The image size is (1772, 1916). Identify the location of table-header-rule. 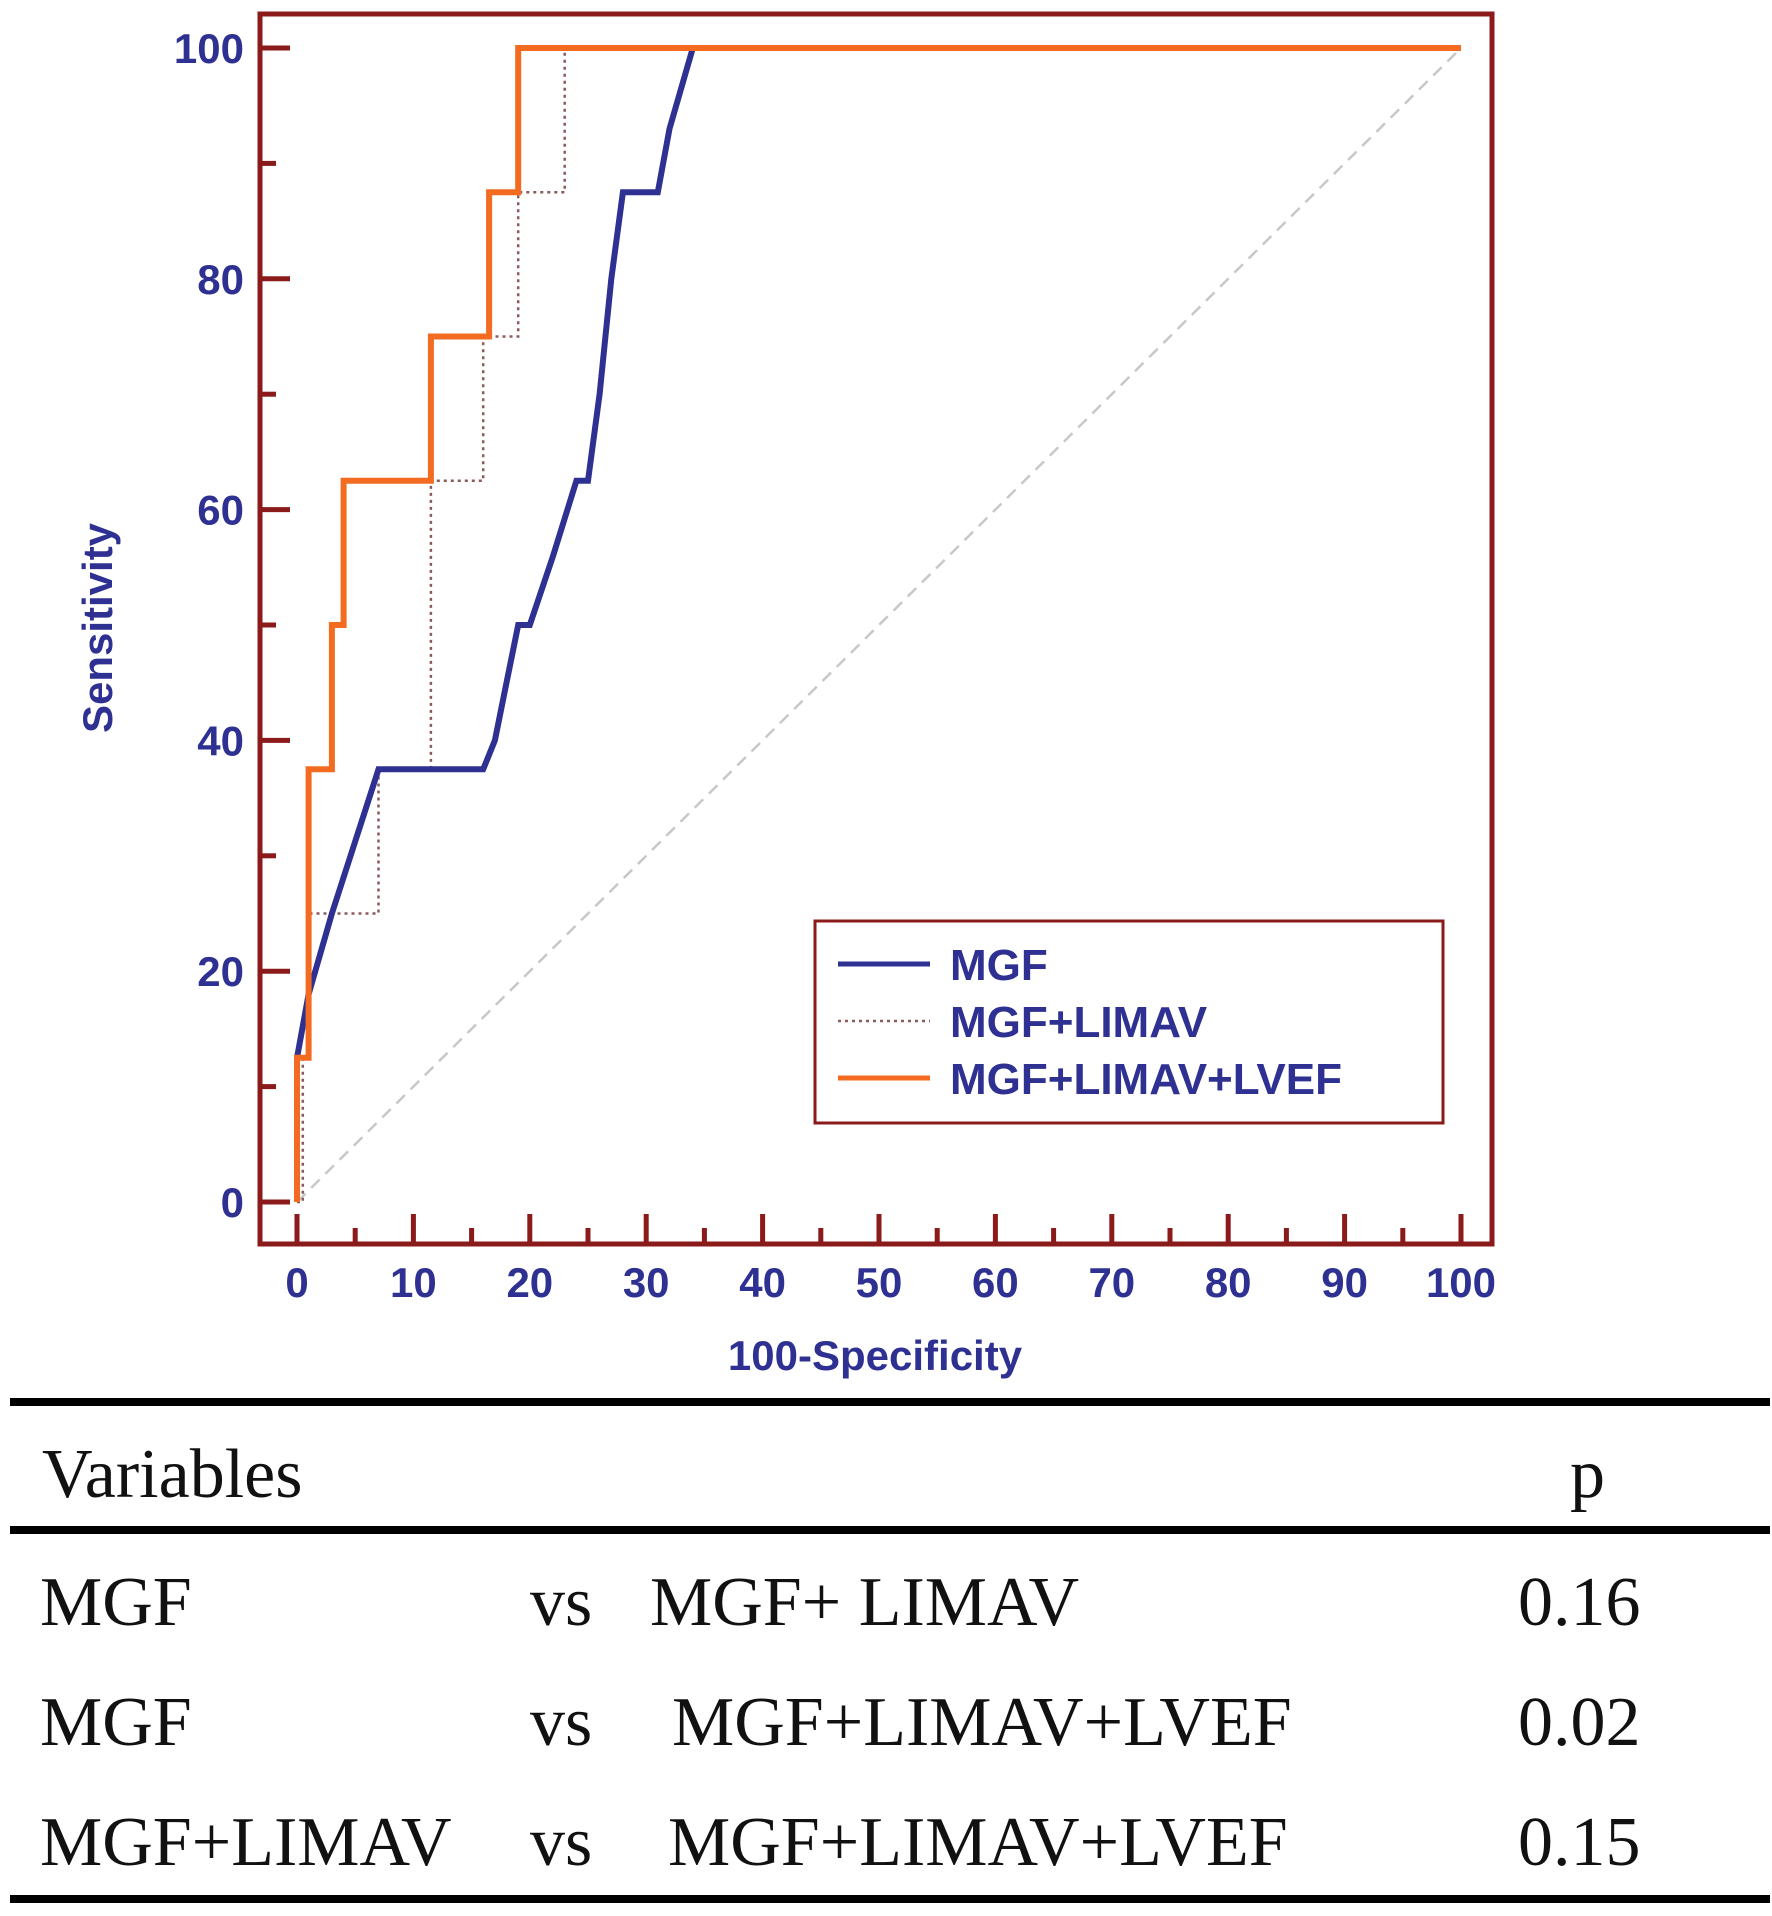
(890, 1530).